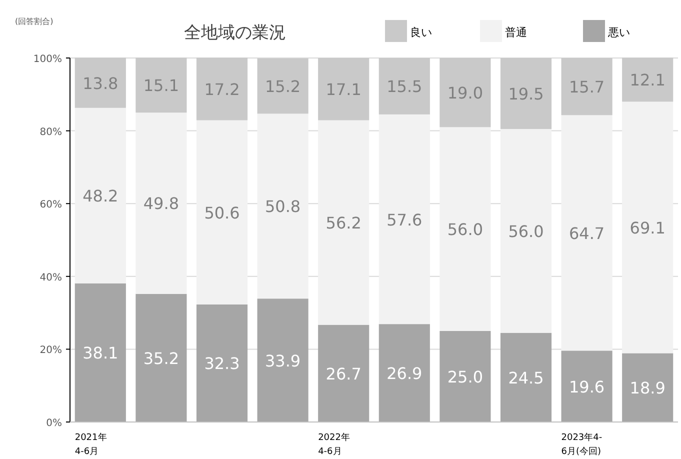  I want to click on data-label: 69.1, so click(648, 228).